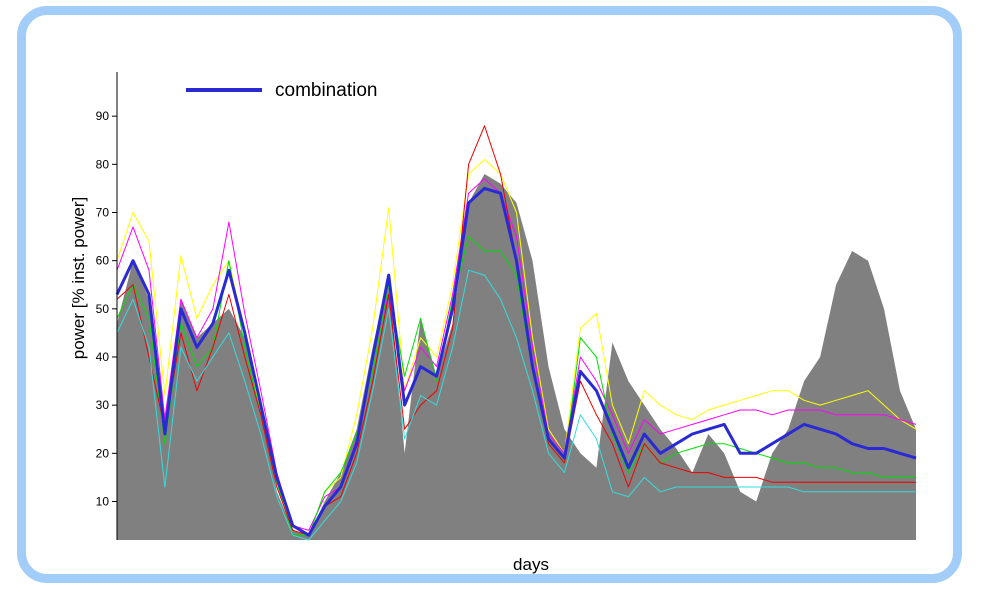  What do you see at coordinates (531, 564) in the screenshot?
I see `x-axis-title: days` at bounding box center [531, 564].